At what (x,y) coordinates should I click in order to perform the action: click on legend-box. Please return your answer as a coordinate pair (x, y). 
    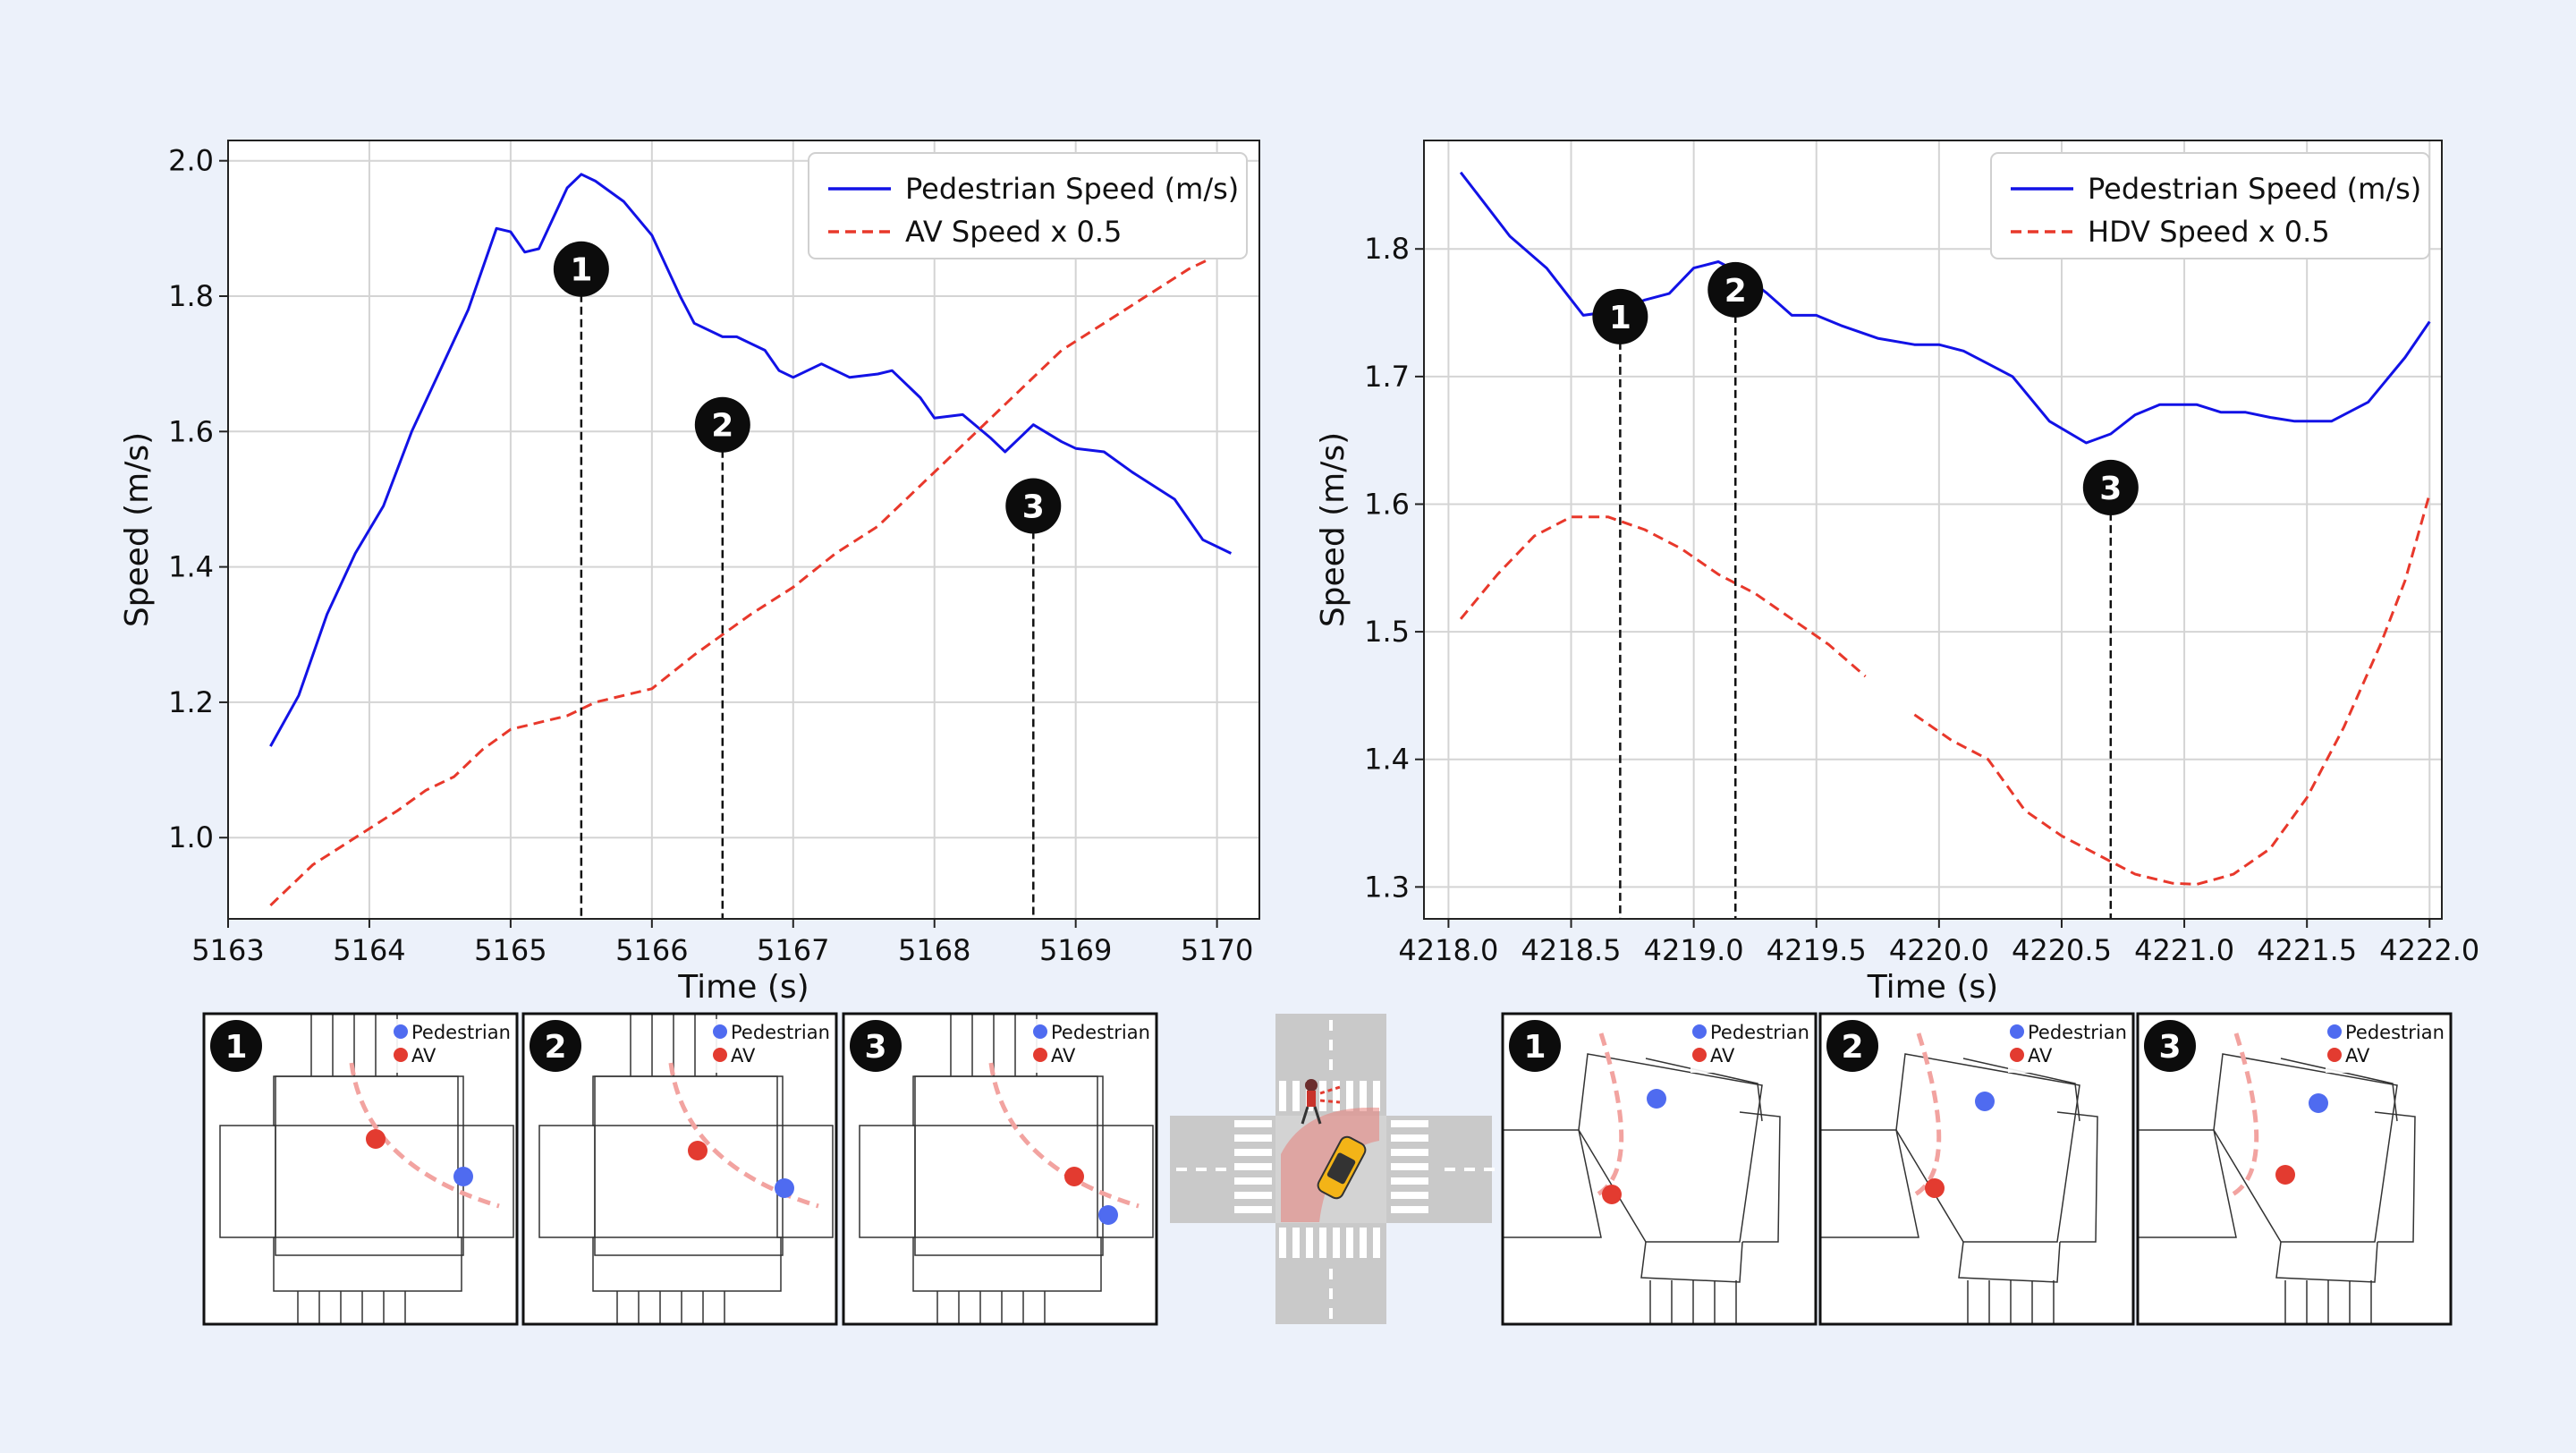
    Looking at the image, I should click on (2210, 205).